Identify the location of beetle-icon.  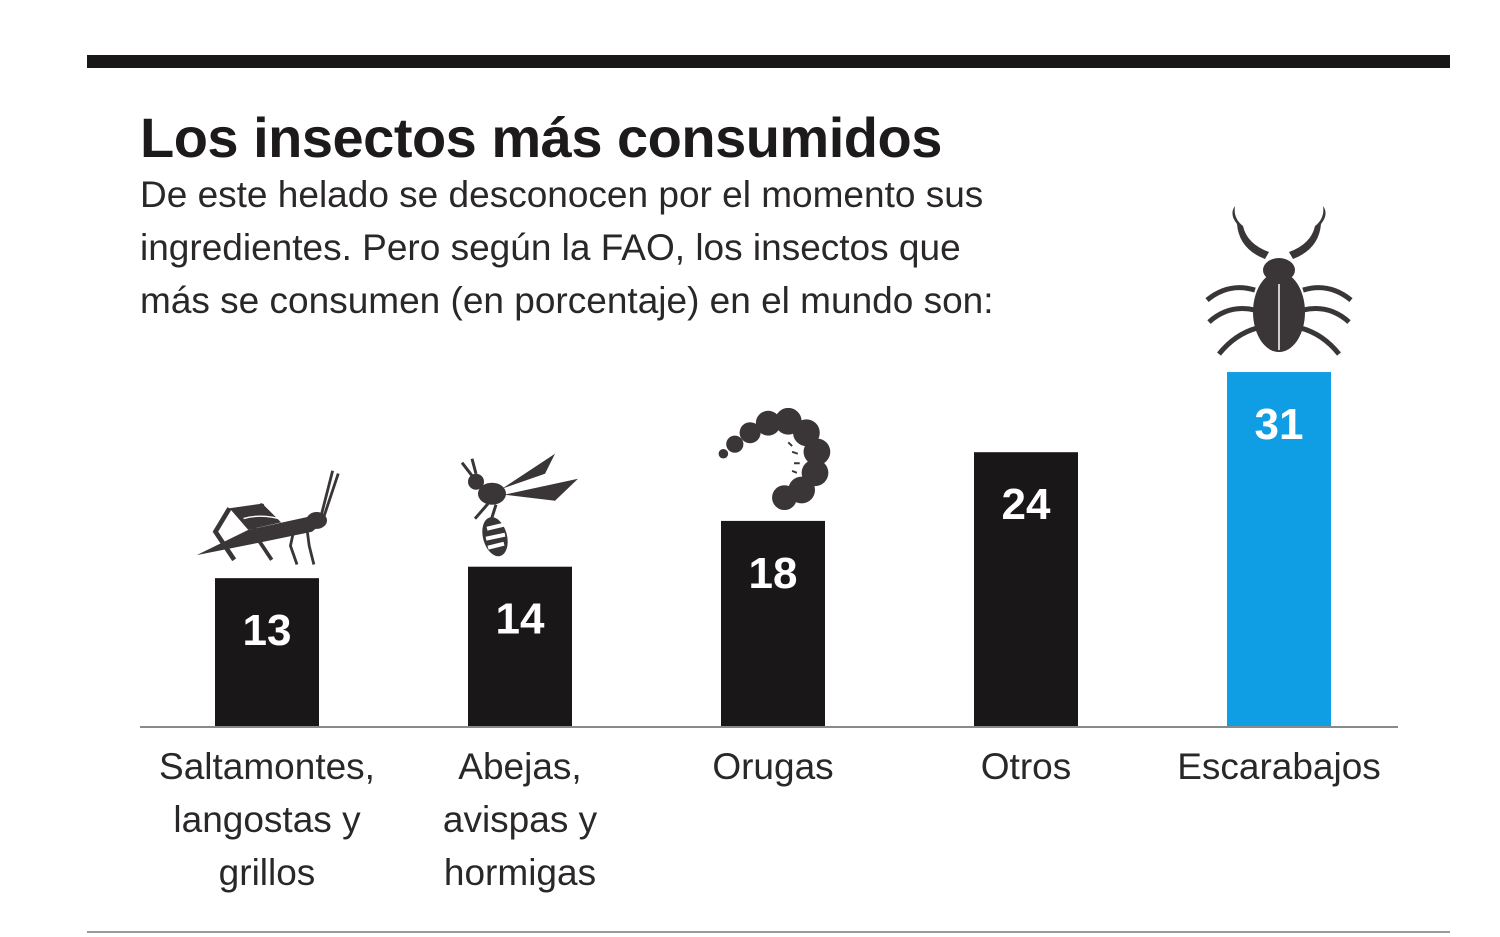
(1279, 280).